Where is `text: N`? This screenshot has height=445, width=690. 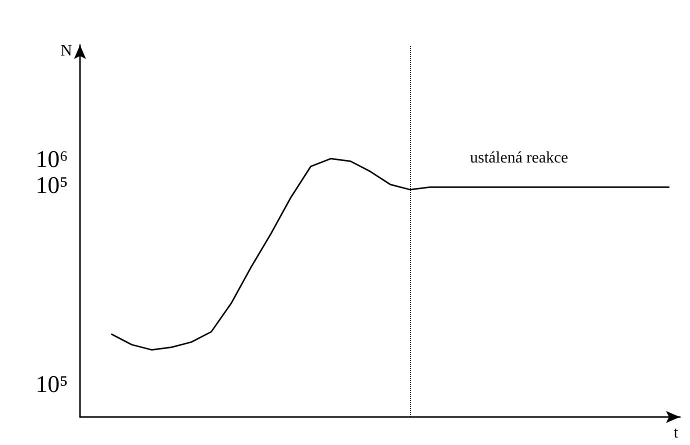
text: N is located at coordinates (66, 51).